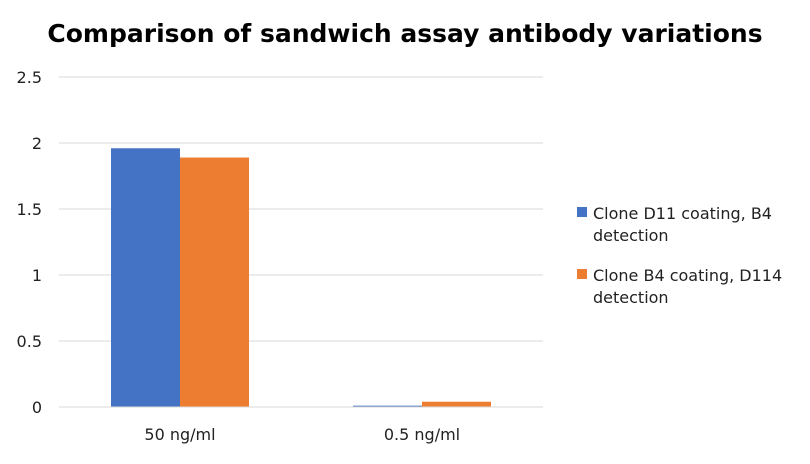  I want to click on y-tick-label: 0, so click(37, 407).